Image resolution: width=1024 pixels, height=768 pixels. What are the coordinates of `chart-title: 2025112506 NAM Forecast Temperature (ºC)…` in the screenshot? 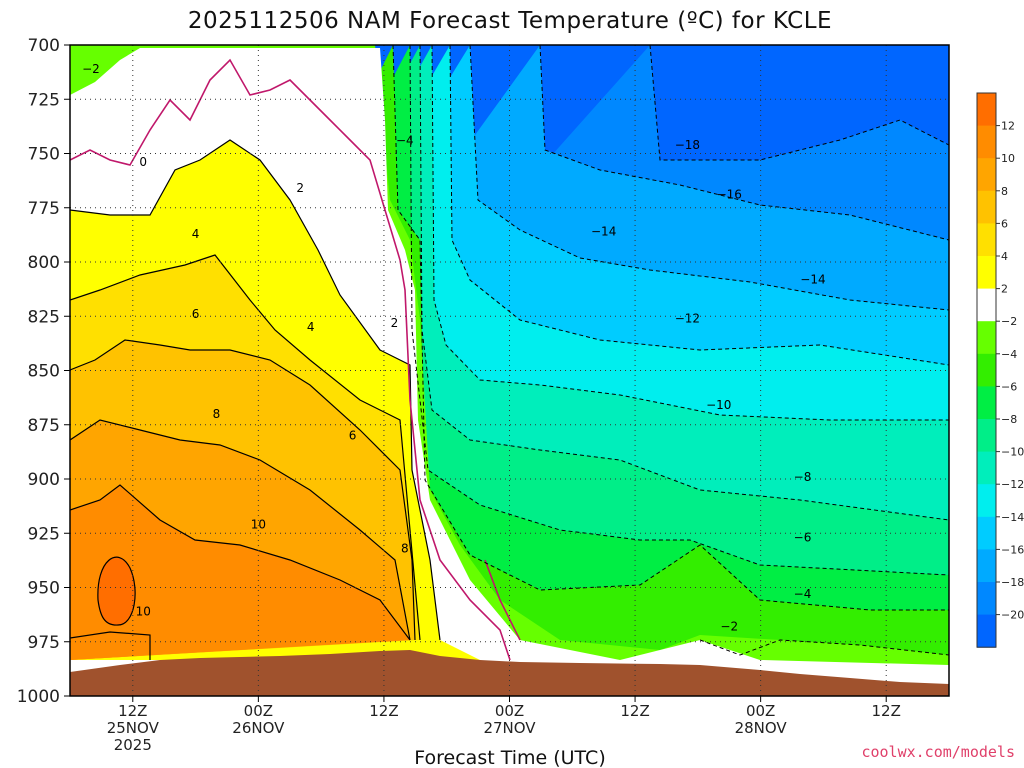 It's located at (510, 21).